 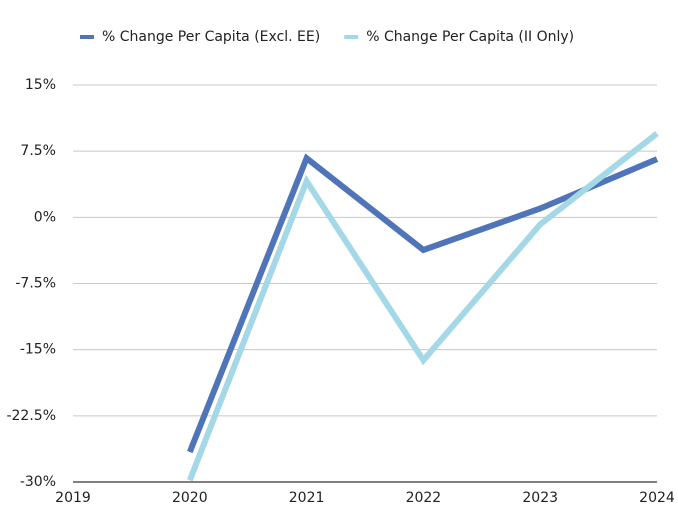 What do you see at coordinates (38, 151) in the screenshot?
I see `y-tick-label: 7.5%` at bounding box center [38, 151].